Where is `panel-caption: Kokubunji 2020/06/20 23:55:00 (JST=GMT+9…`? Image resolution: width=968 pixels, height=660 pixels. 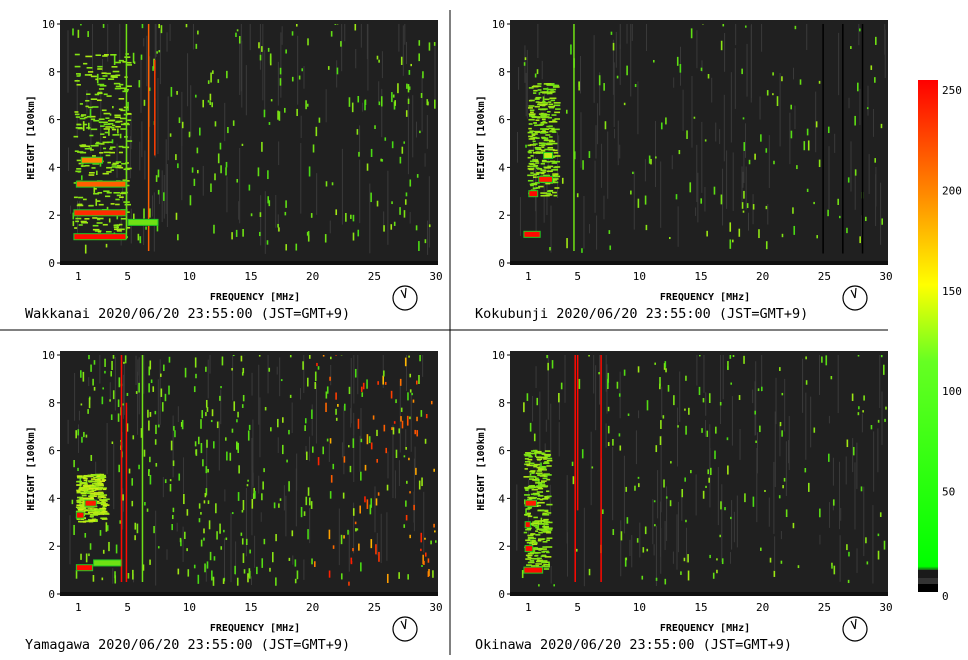 panel-caption: Kokubunji 2020/06/20 23:55:00 (JST=GMT+9… is located at coordinates (641, 314).